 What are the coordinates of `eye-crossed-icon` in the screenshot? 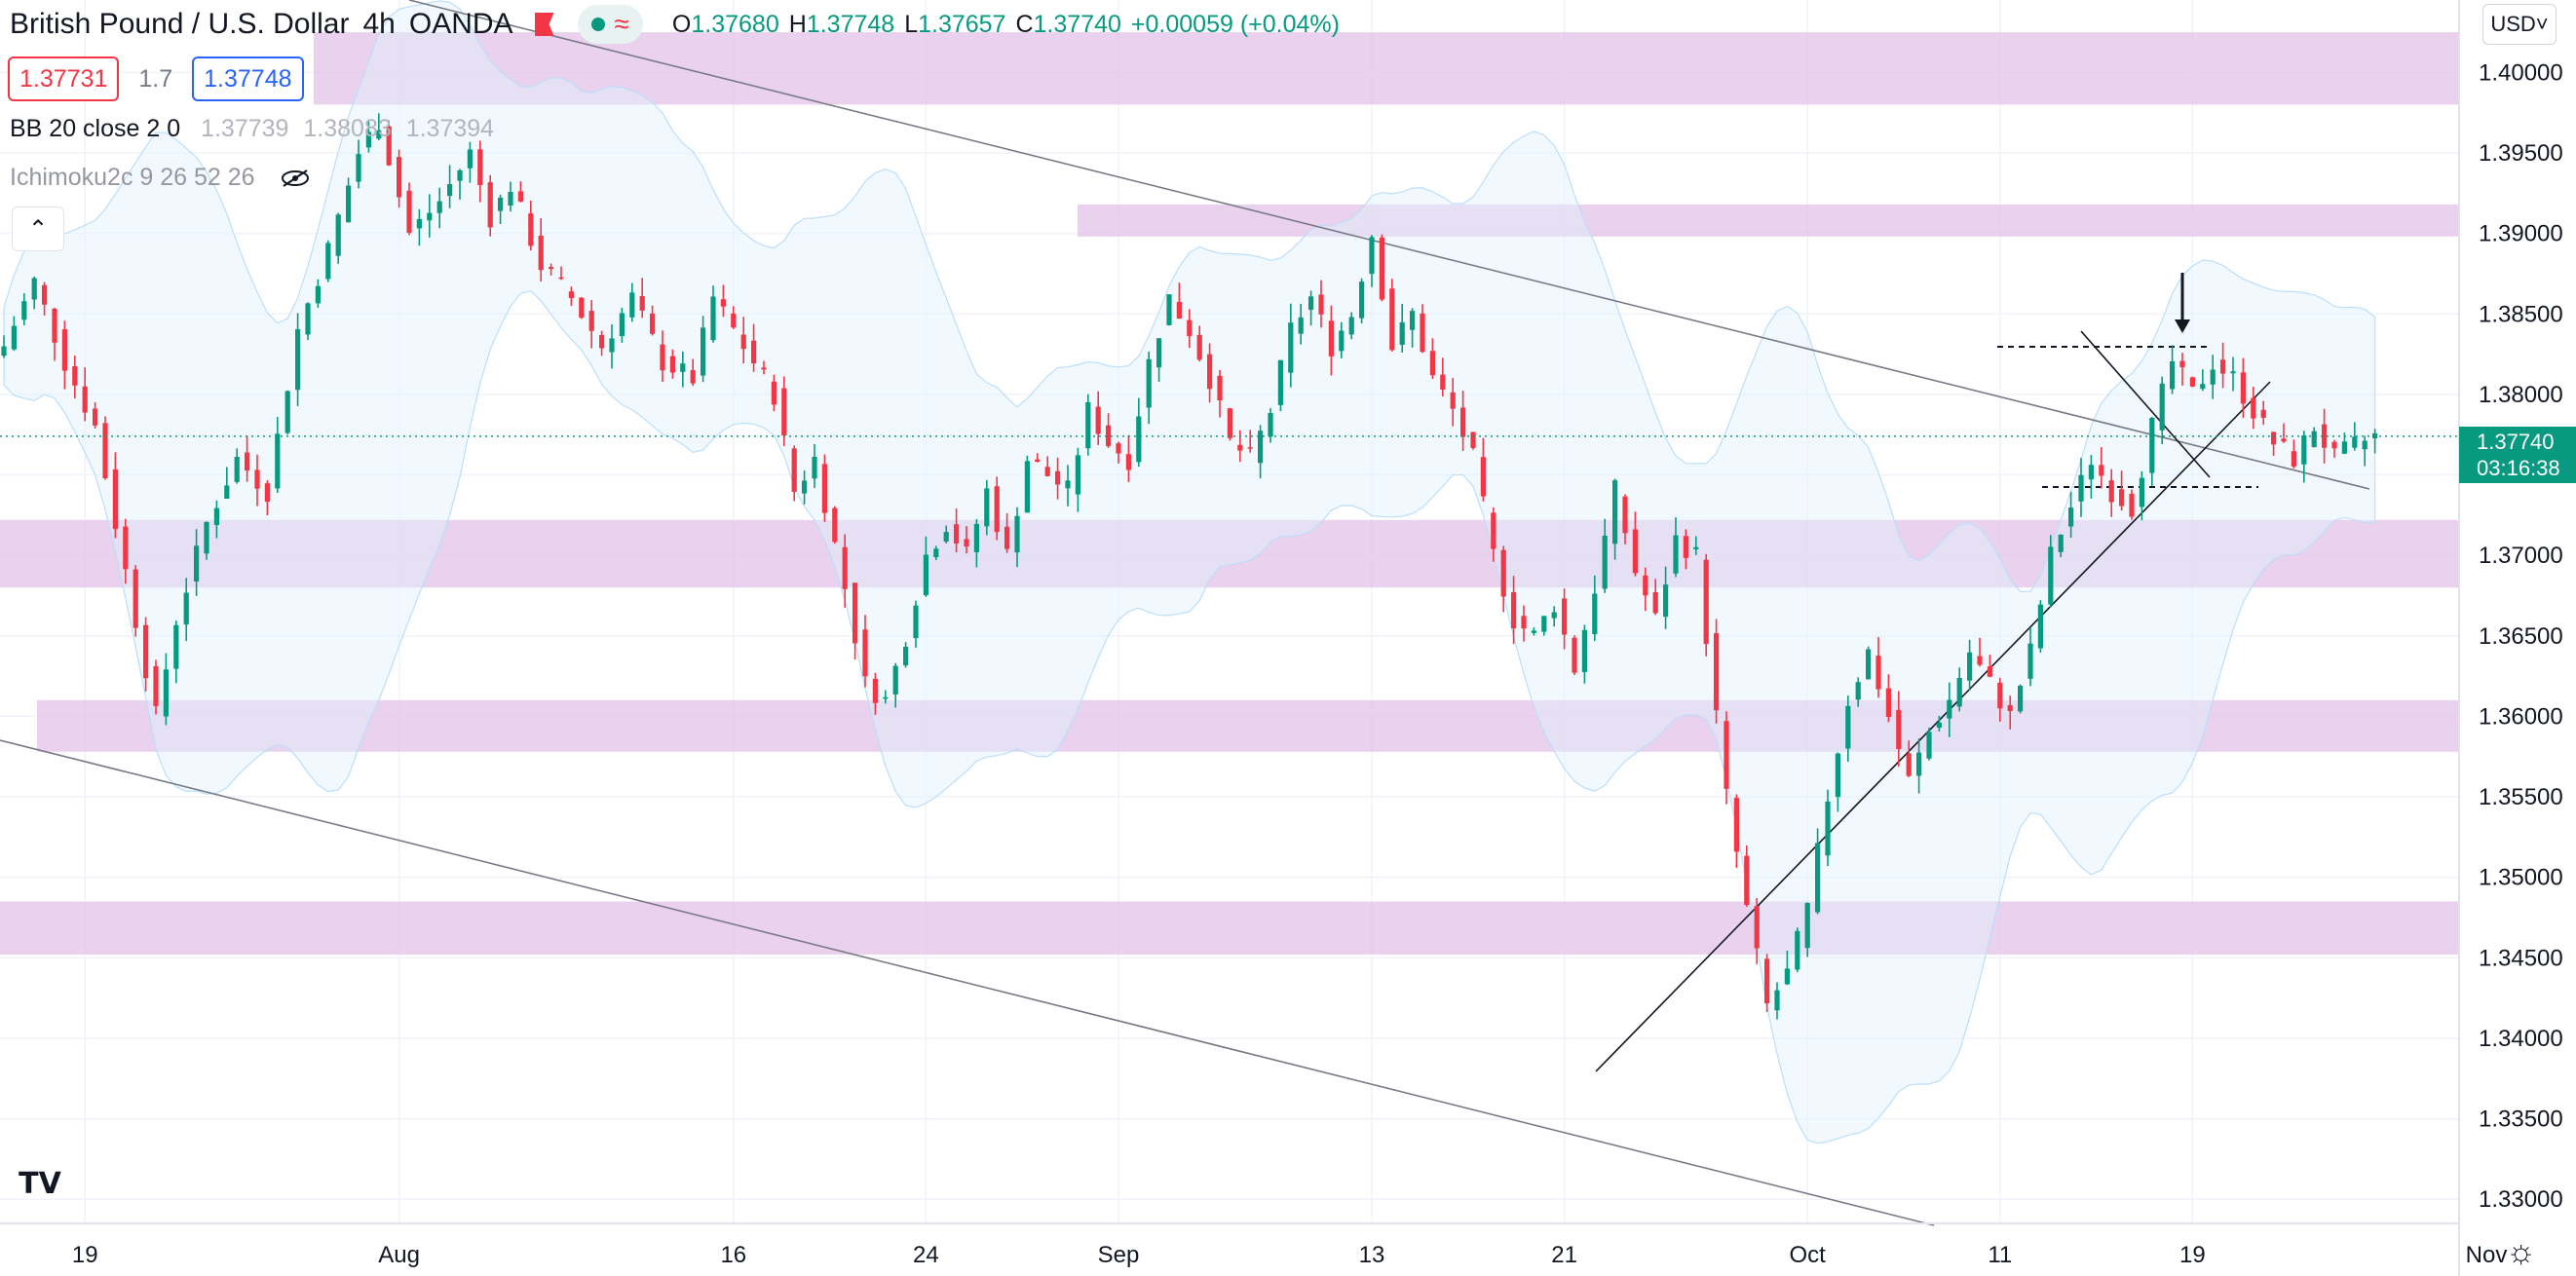 It's located at (295, 179).